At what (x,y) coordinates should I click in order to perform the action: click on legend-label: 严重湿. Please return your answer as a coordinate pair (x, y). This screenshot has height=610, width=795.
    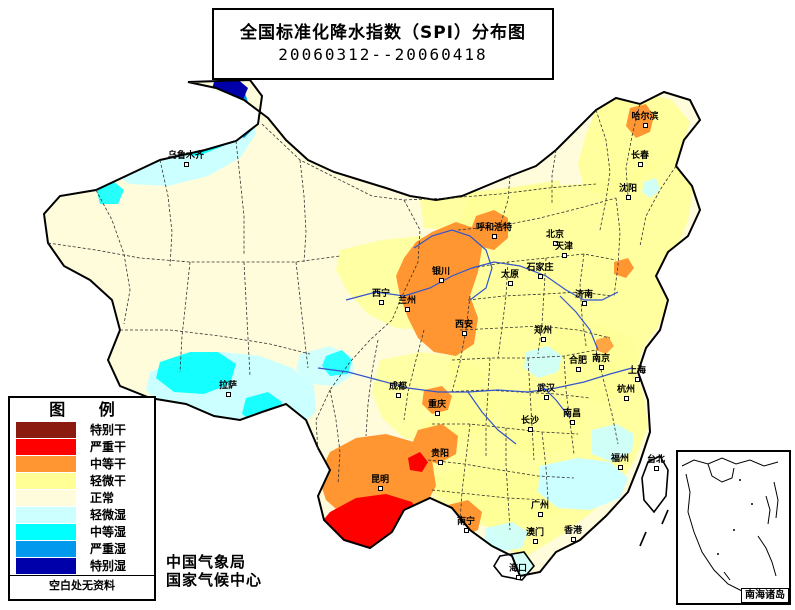
    Looking at the image, I should click on (108, 548).